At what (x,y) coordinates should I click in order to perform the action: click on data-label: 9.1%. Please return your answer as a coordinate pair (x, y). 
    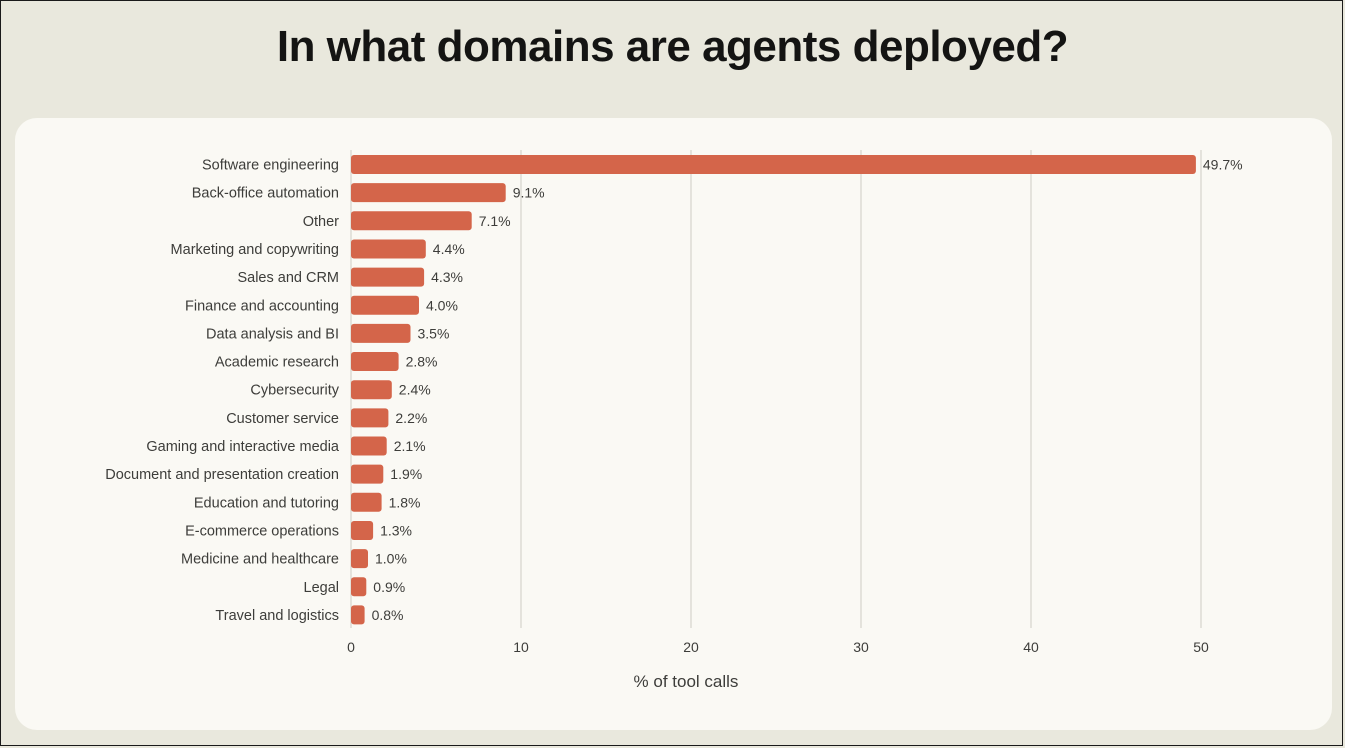
    Looking at the image, I should click on (529, 193).